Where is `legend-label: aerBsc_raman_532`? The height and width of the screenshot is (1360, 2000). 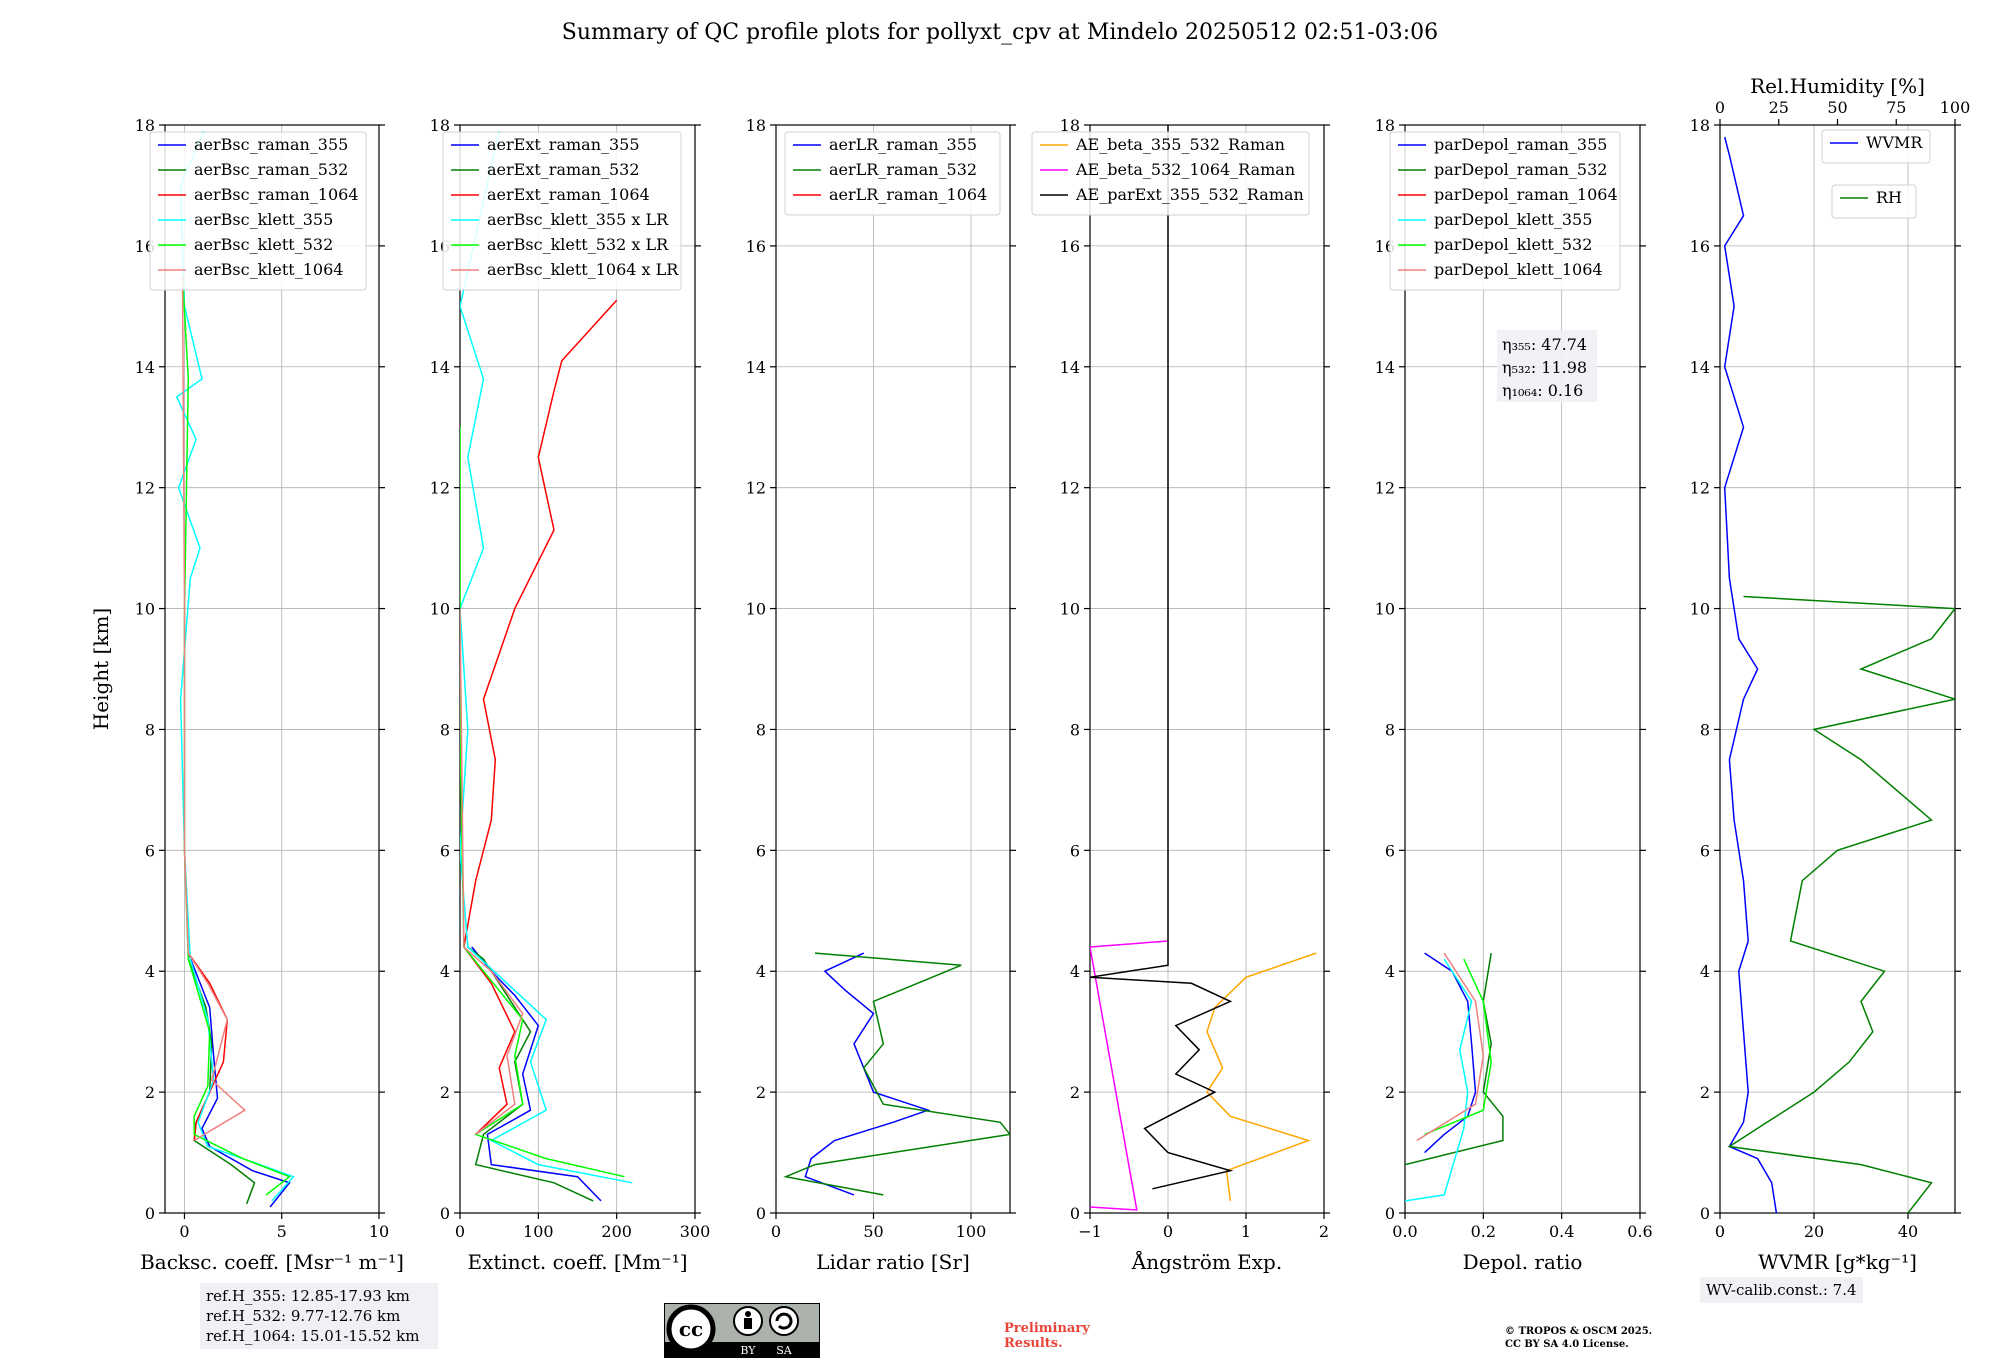
legend-label: aerBsc_raman_532 is located at coordinates (271, 169).